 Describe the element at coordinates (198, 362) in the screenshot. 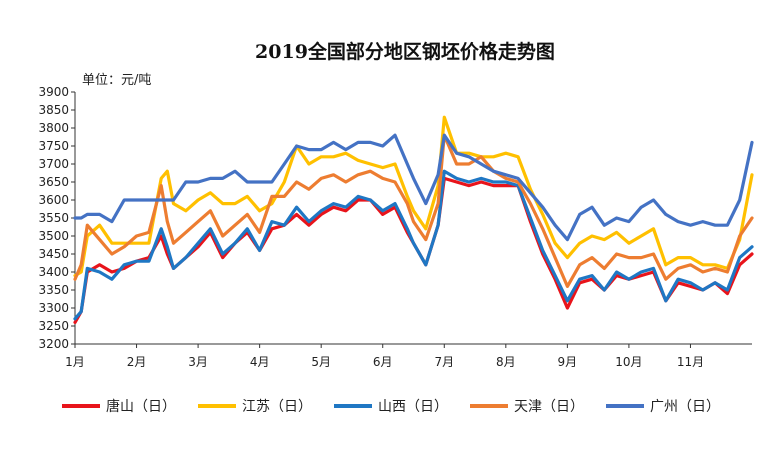

I see `x-tick-label: 3月` at that location.